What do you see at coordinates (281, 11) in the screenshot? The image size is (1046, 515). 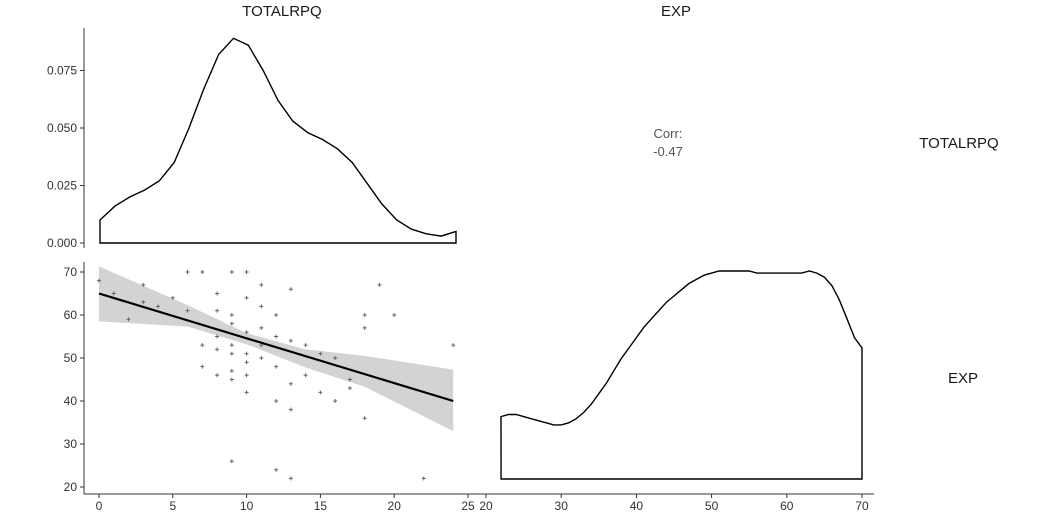 I see `column-strip-totalrpq: TOTALRPQ` at bounding box center [281, 11].